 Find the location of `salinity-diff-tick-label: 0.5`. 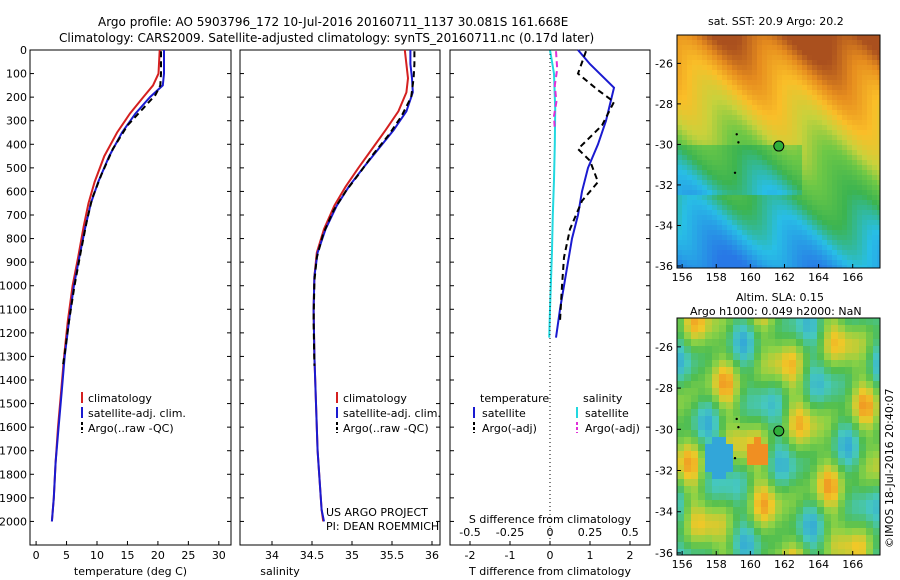

salinity-diff-tick-label: 0.5 is located at coordinates (630, 532).